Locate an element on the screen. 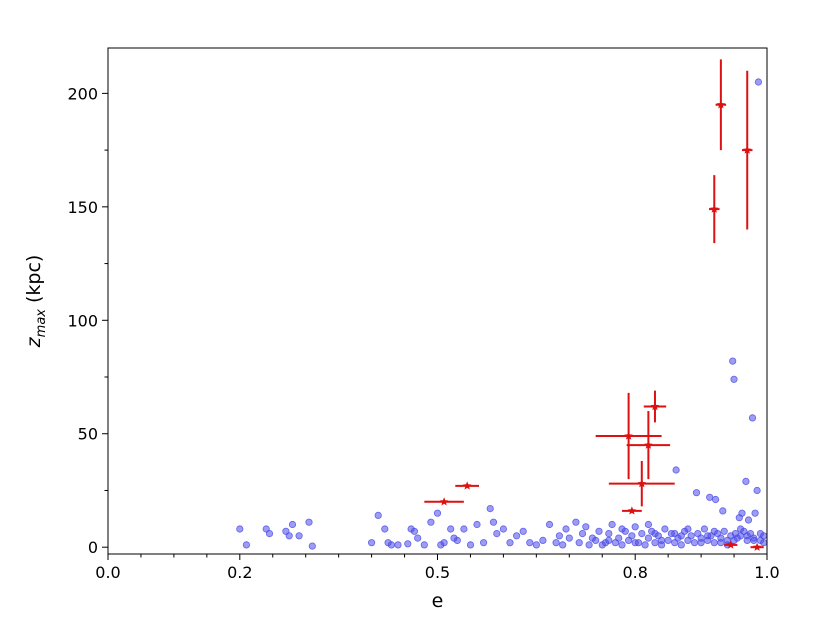  y-tick-label: 0 is located at coordinates (93, 547).